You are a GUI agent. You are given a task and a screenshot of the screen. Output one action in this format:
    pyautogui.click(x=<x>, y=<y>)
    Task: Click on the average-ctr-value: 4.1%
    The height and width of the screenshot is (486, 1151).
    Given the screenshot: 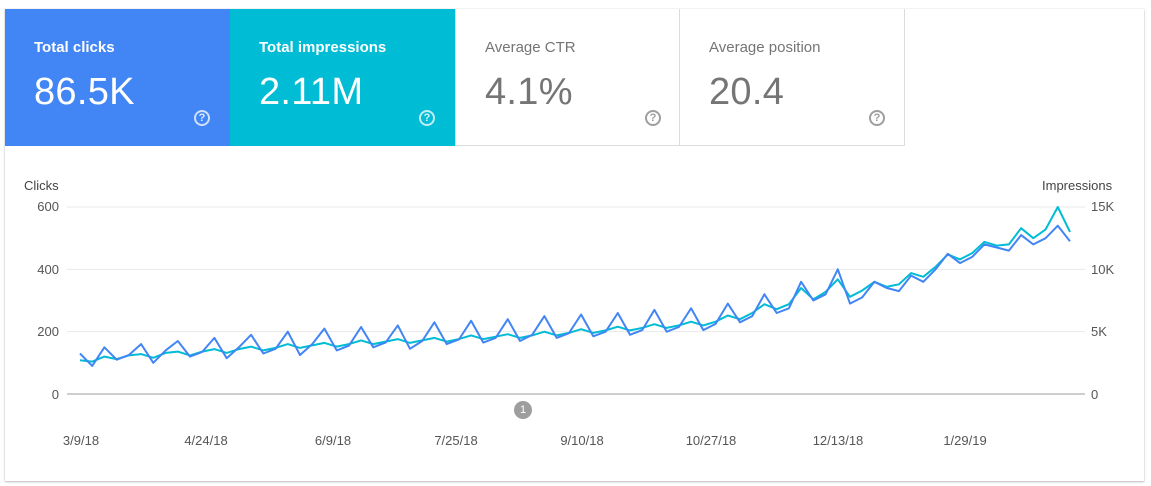 What is the action you would take?
    pyautogui.click(x=529, y=92)
    